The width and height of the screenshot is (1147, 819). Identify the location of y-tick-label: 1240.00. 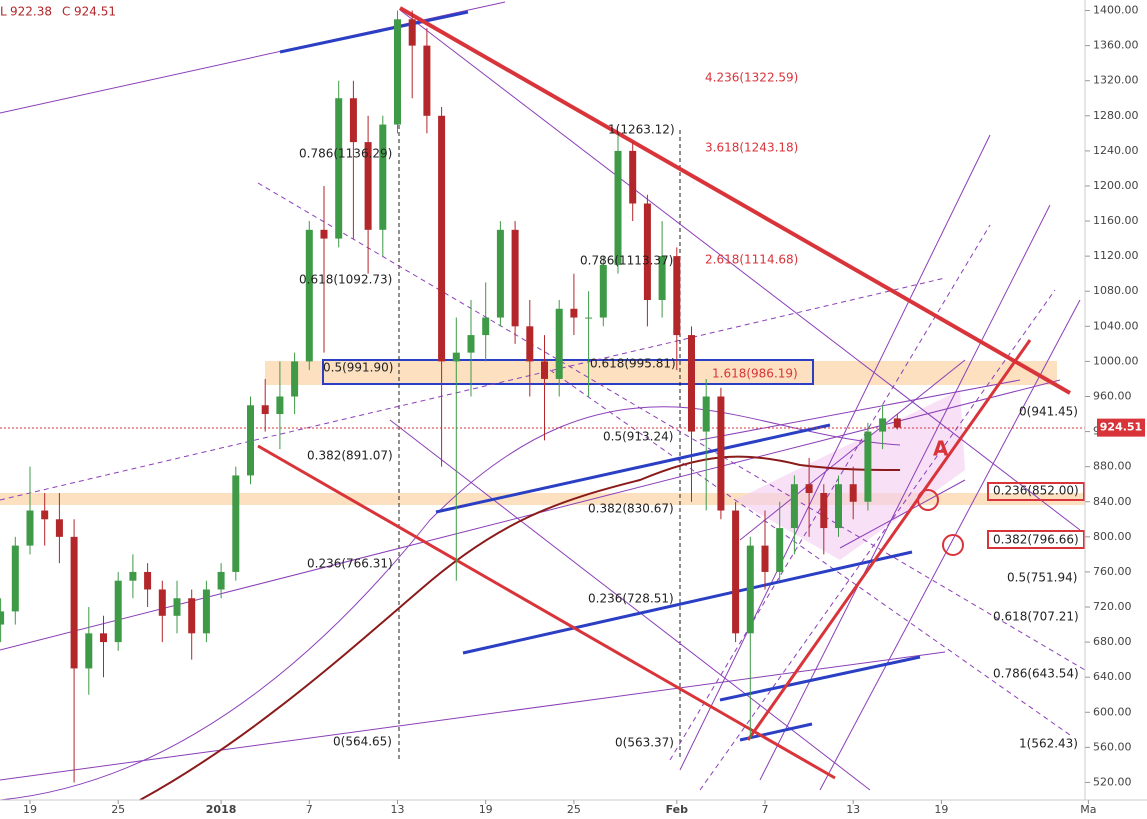
(1116, 150).